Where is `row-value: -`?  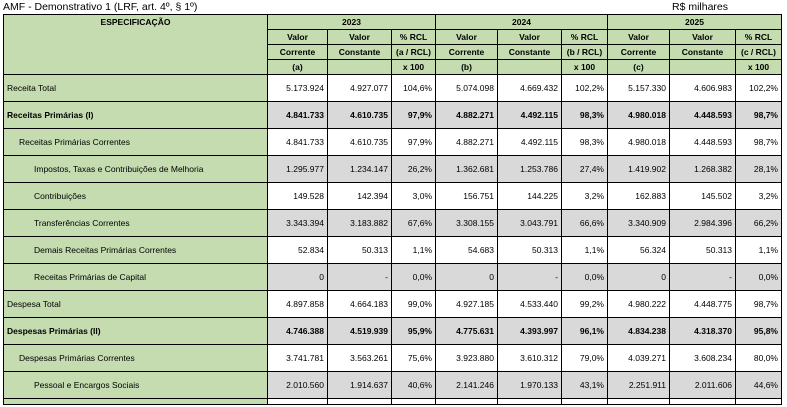
row-value: - is located at coordinates (529, 277).